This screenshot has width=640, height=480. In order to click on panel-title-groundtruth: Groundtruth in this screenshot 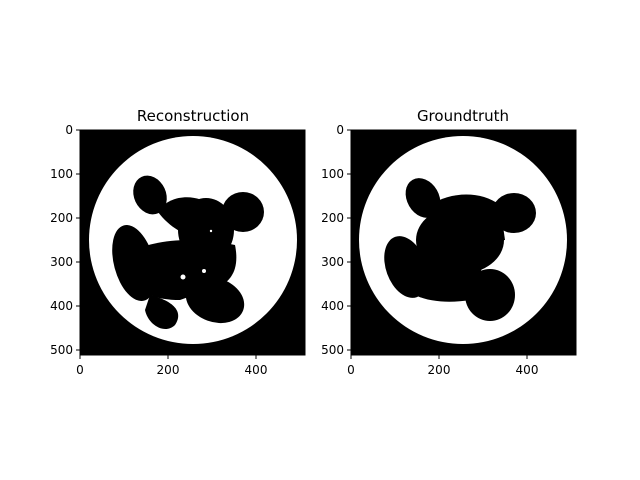, I will do `click(463, 116)`.